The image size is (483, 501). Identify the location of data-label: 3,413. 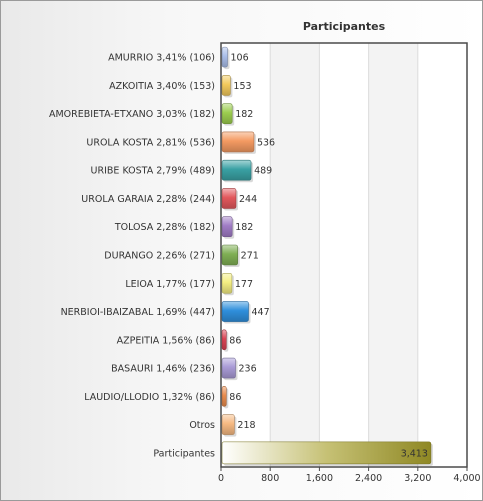
(414, 453).